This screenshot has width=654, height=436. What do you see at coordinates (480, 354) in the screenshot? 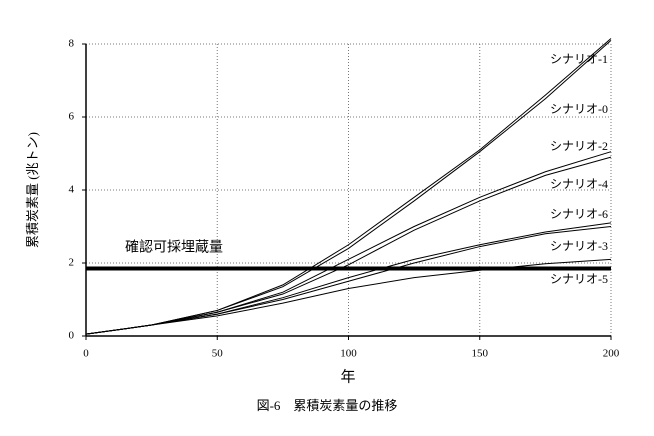
I see `x-tick-label: 150` at bounding box center [480, 354].